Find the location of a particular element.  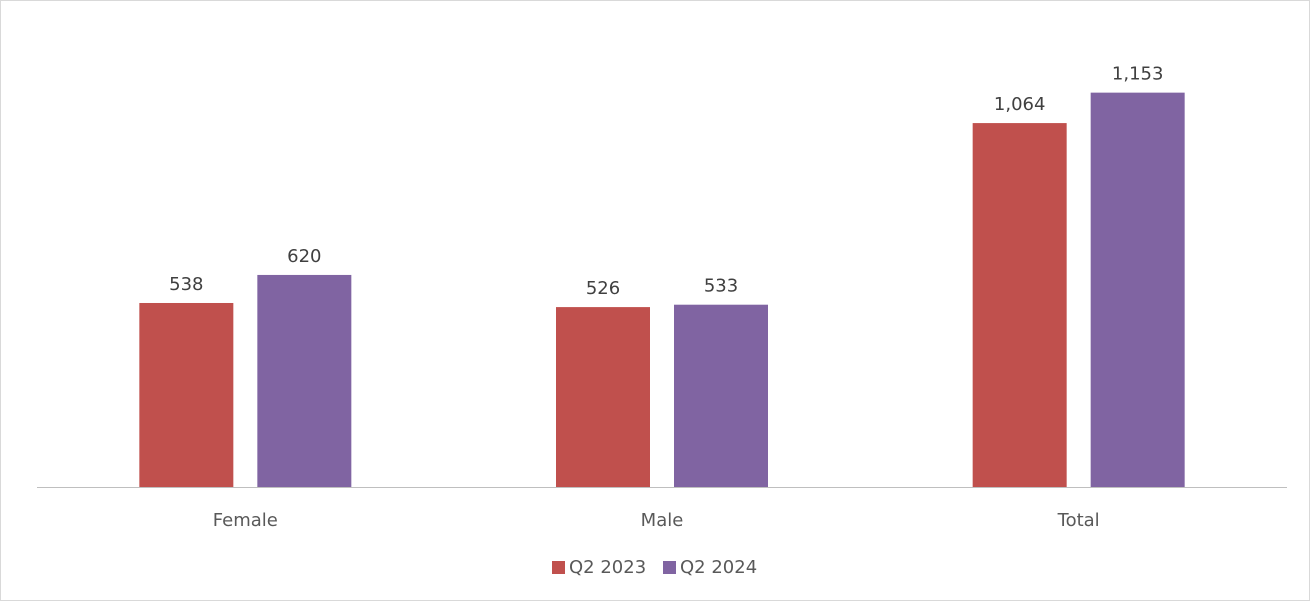

data-label-q2-2024-male: 533 is located at coordinates (721, 286).